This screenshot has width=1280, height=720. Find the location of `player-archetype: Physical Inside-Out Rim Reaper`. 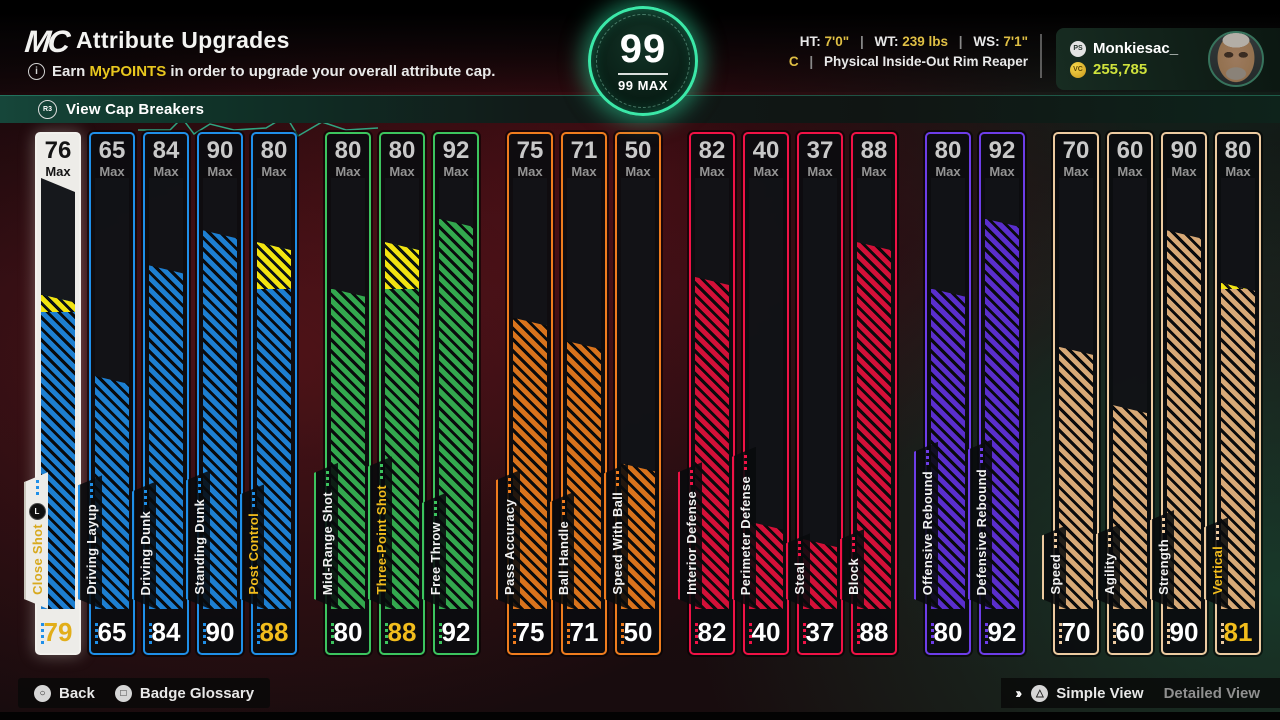

player-archetype: Physical Inside-Out Rim Reaper is located at coordinates (925, 61).